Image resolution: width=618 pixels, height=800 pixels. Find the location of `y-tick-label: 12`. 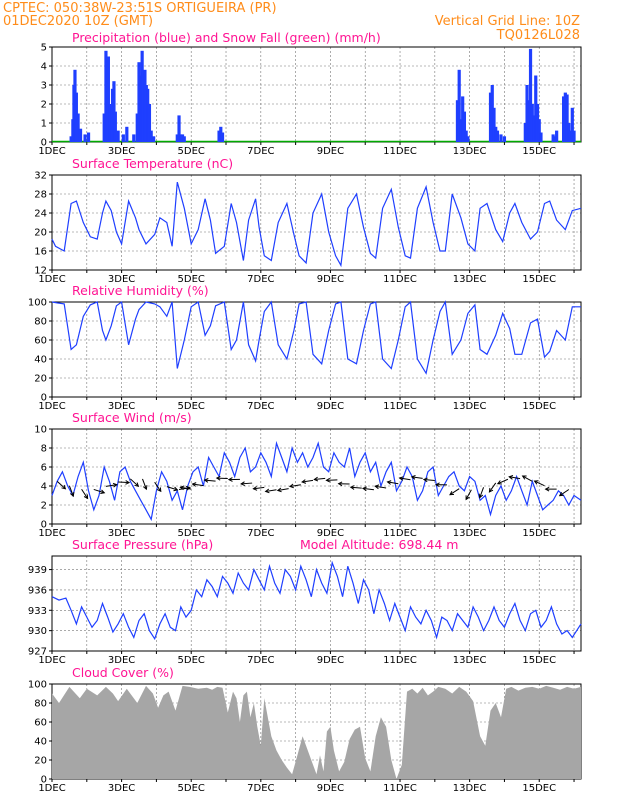

y-tick-label: 12 is located at coordinates (40, 271).